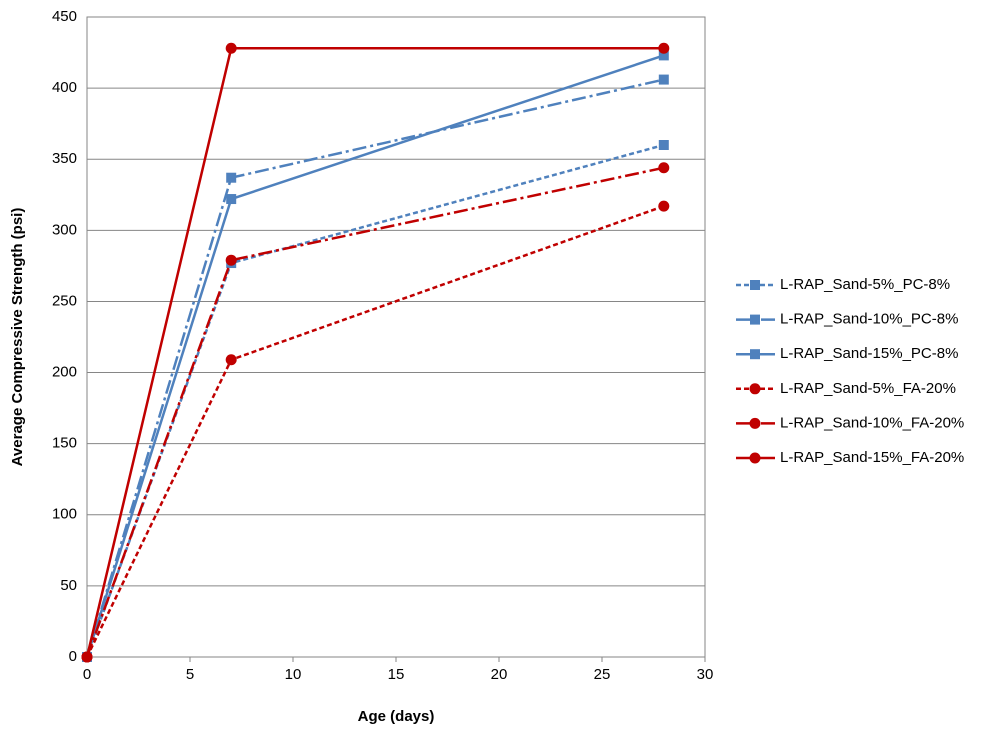 Image resolution: width=1008 pixels, height=729 pixels. What do you see at coordinates (190, 674) in the screenshot?
I see `x-tick-label: 5` at bounding box center [190, 674].